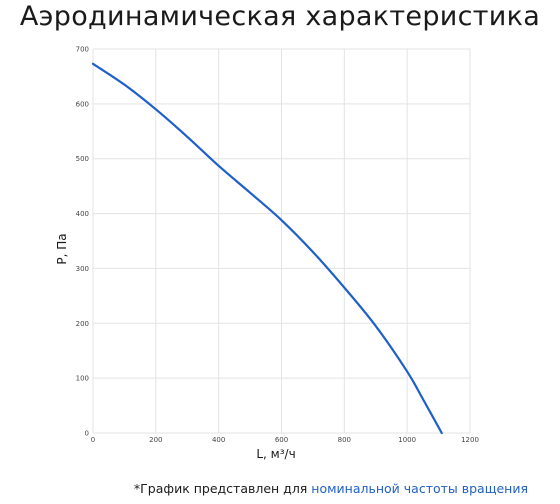 Image resolution: width=560 pixels, height=504 pixels. Describe the element at coordinates (275, 454) in the screenshot. I see `x-axis-label: L, м³/ч` at that location.